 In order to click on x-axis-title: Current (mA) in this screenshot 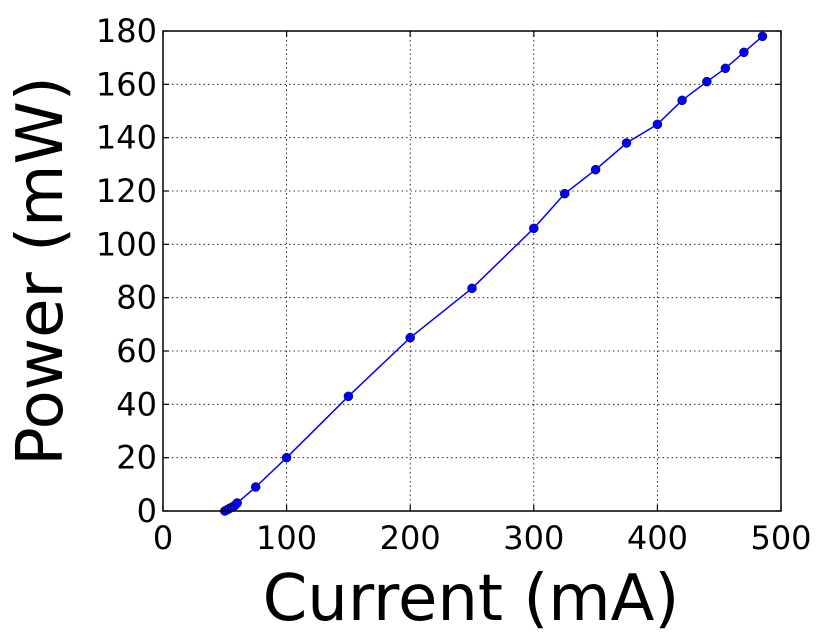, I will do `click(471, 599)`.